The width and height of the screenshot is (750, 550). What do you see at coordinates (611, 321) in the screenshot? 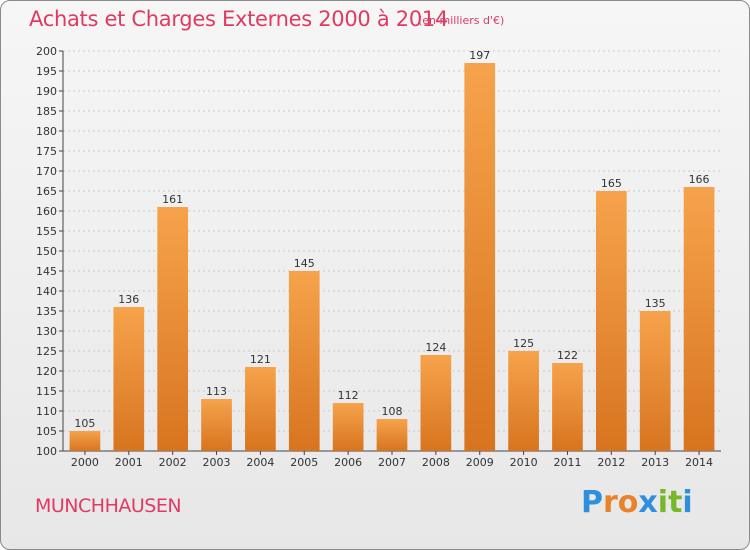
I see `bar-2012` at bounding box center [611, 321].